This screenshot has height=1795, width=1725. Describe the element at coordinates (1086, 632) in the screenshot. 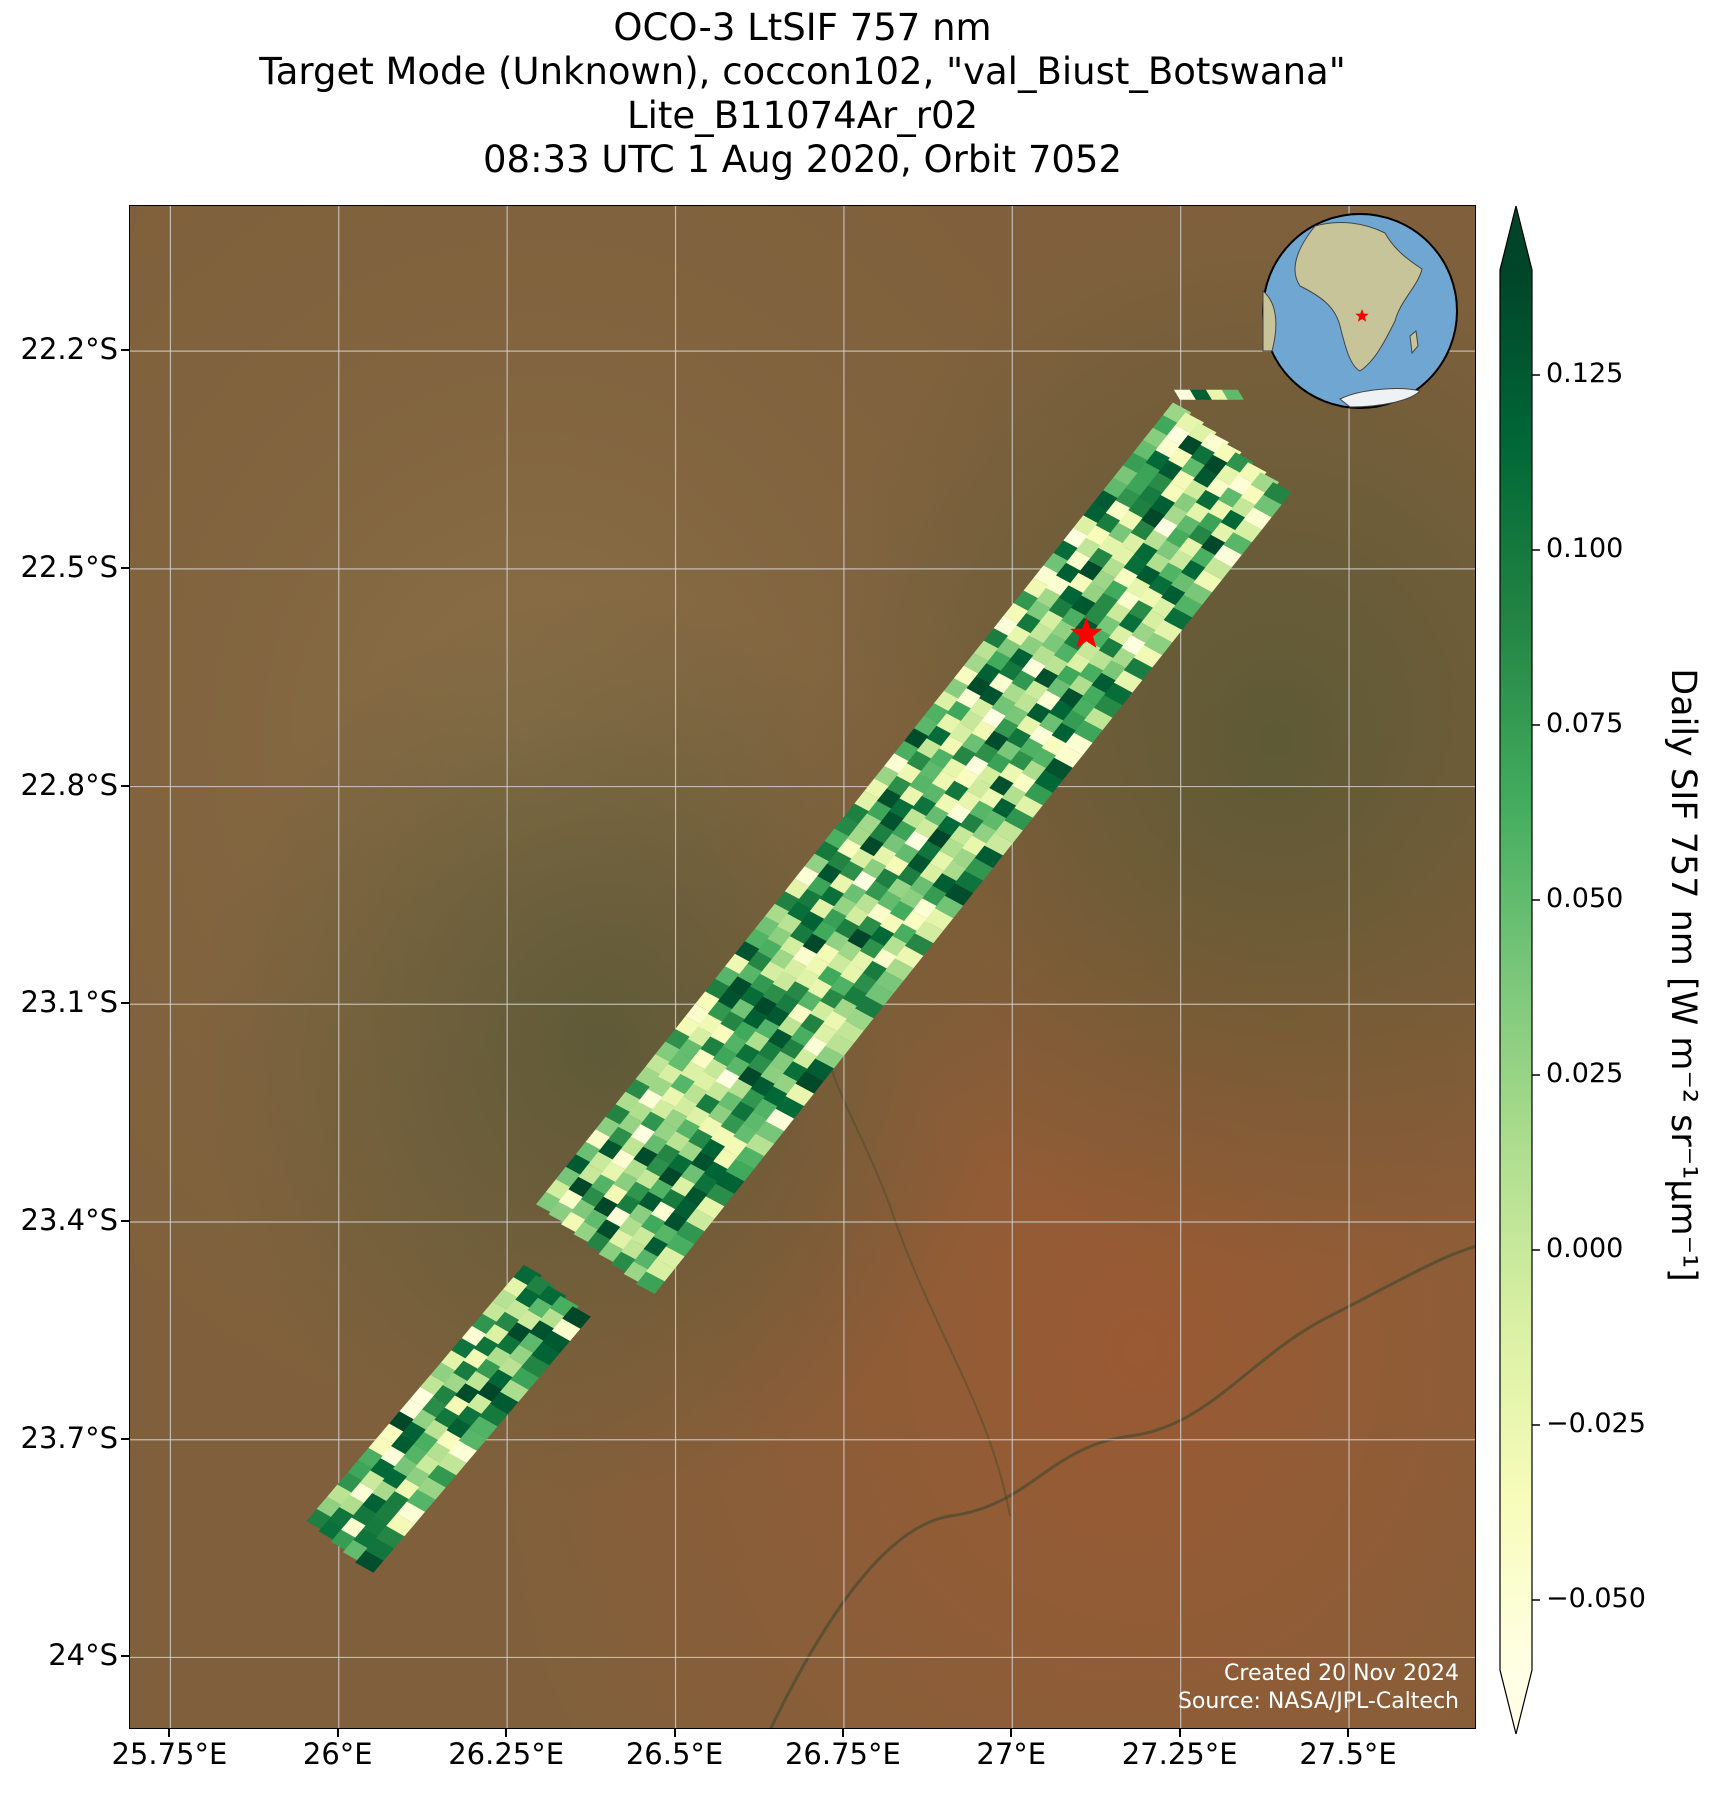

I see `target-site-star-icon` at that location.